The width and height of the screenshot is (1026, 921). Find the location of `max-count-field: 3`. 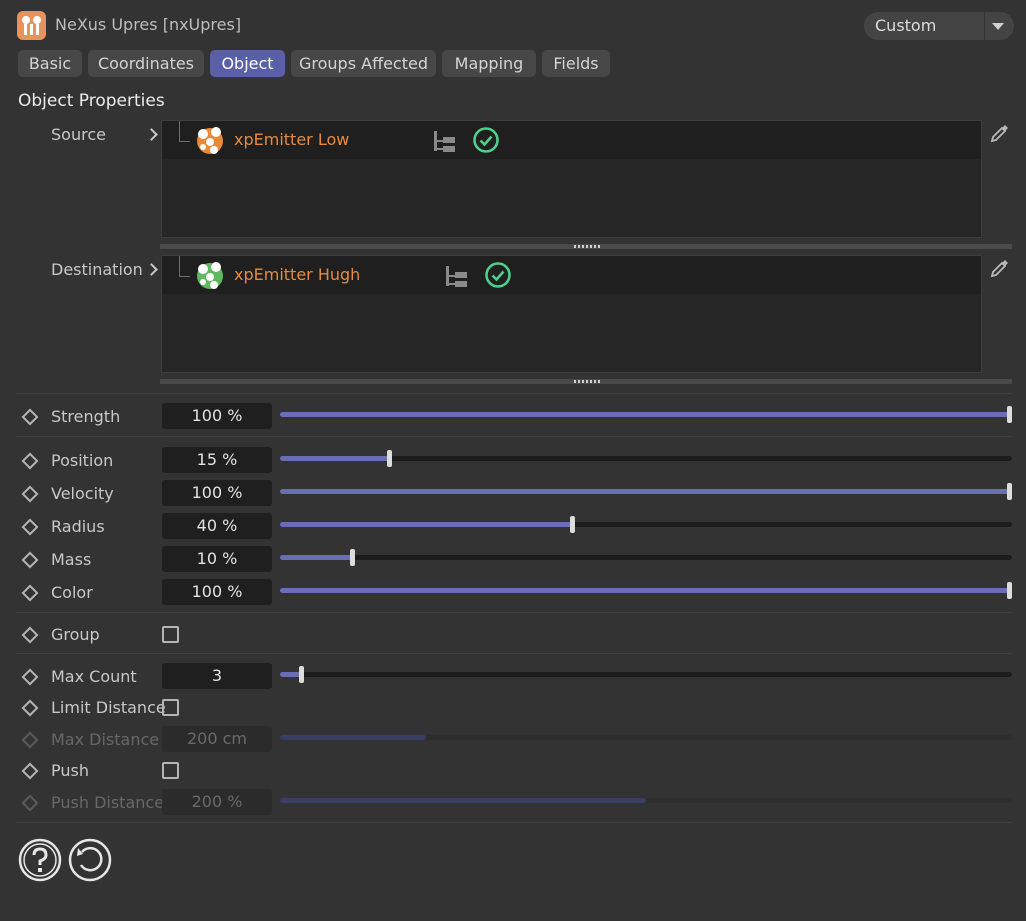

max-count-field: 3 is located at coordinates (217, 676).